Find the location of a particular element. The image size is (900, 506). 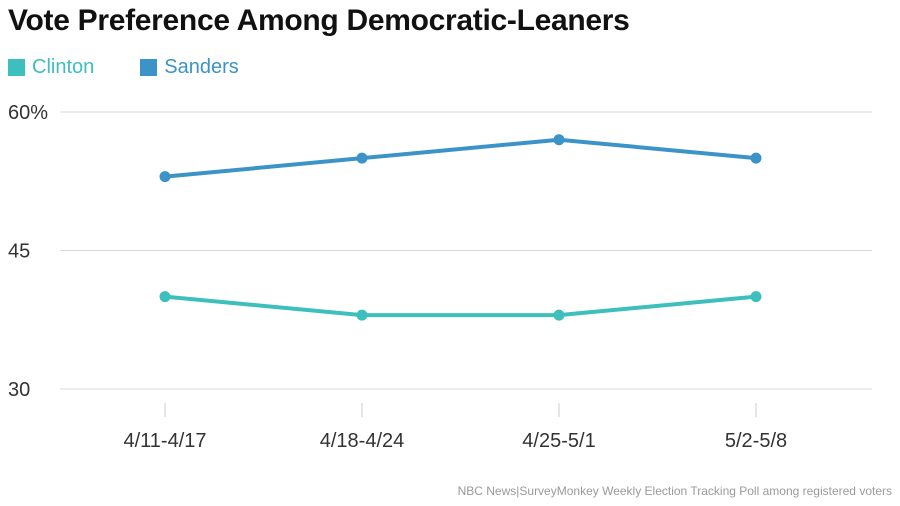

line-clinton is located at coordinates (460, 306).